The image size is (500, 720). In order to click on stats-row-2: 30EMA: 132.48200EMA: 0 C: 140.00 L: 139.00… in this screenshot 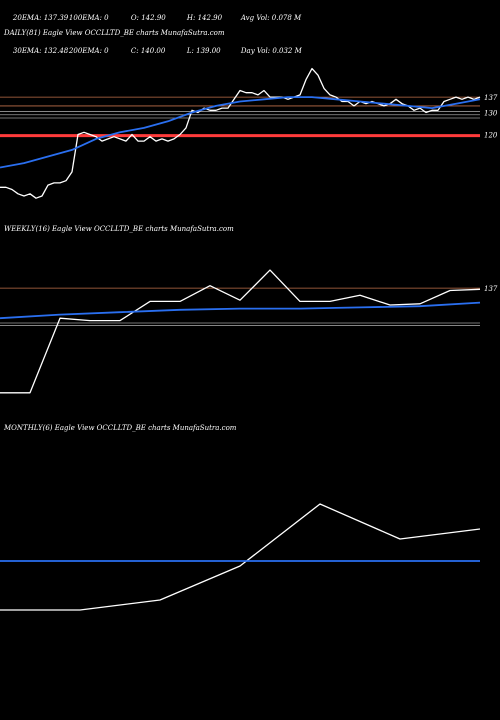, I will do `click(153, 51)`.